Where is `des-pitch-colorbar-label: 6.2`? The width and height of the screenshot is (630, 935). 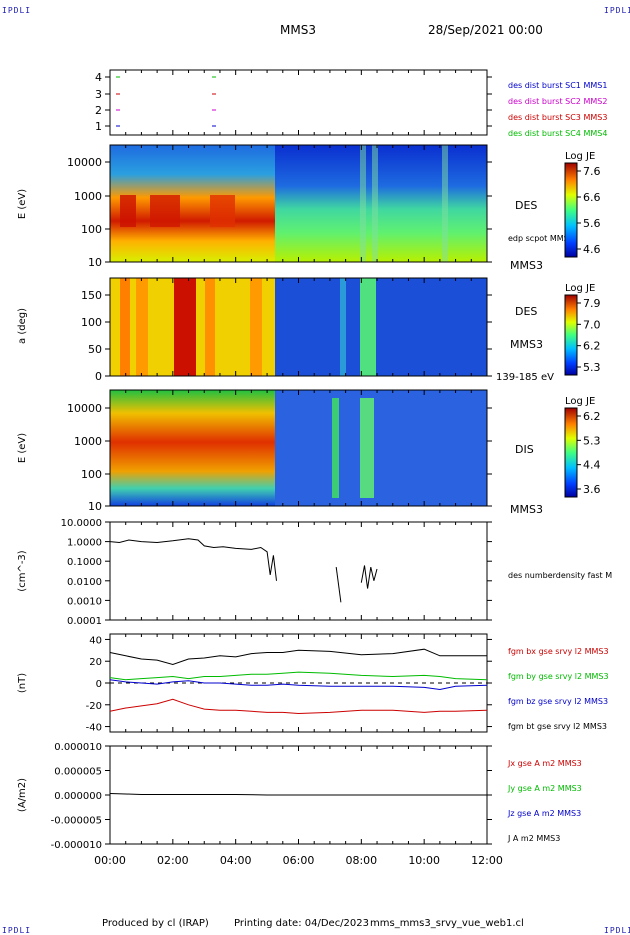
des-pitch-colorbar-label: 6.2 is located at coordinates (592, 346).